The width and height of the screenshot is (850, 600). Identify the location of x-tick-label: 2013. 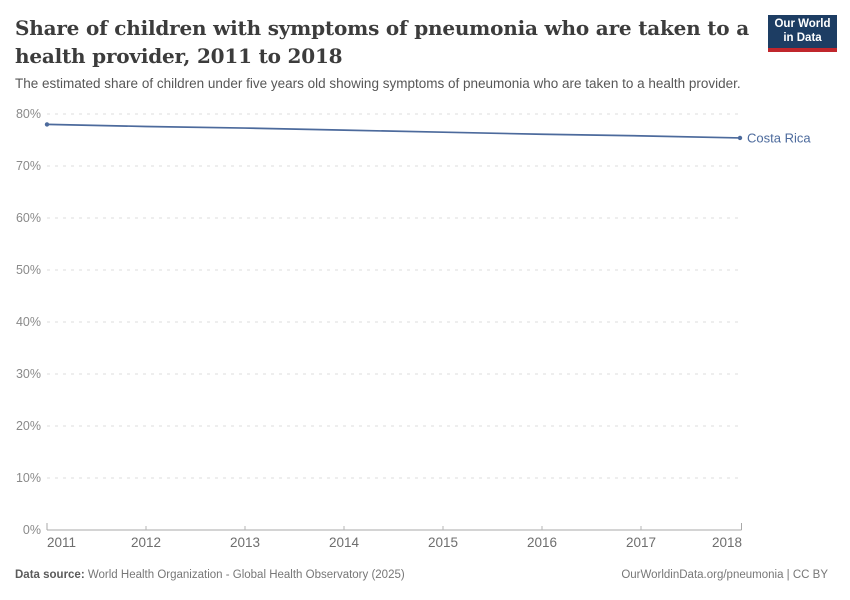
(245, 542).